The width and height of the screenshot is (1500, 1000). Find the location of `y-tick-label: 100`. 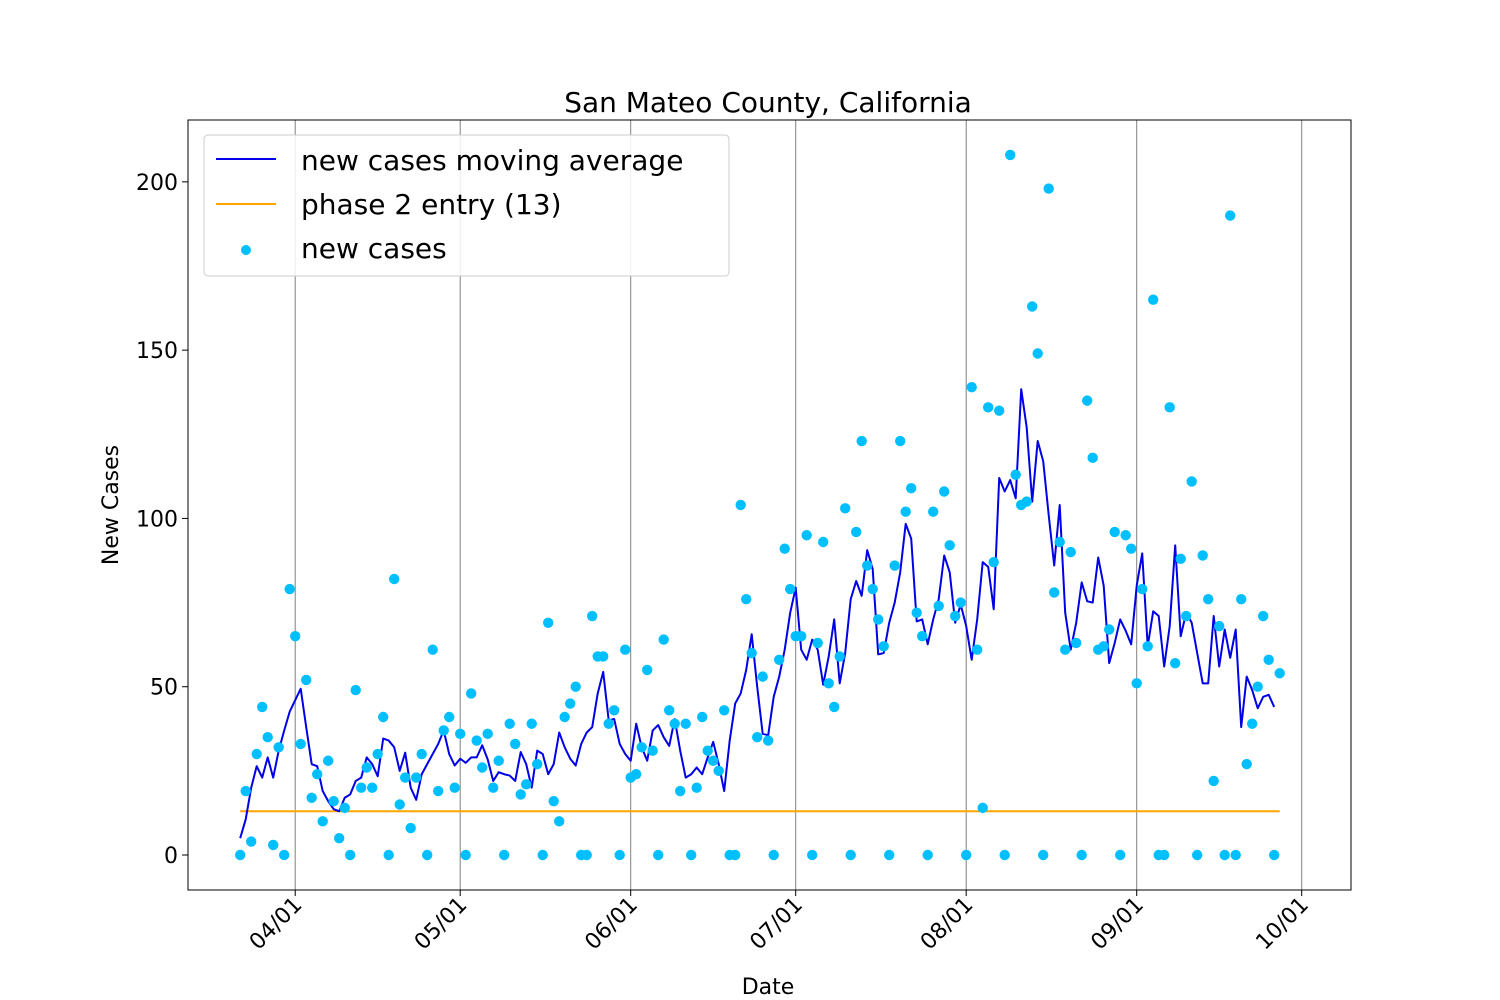

y-tick-label: 100 is located at coordinates (157, 519).